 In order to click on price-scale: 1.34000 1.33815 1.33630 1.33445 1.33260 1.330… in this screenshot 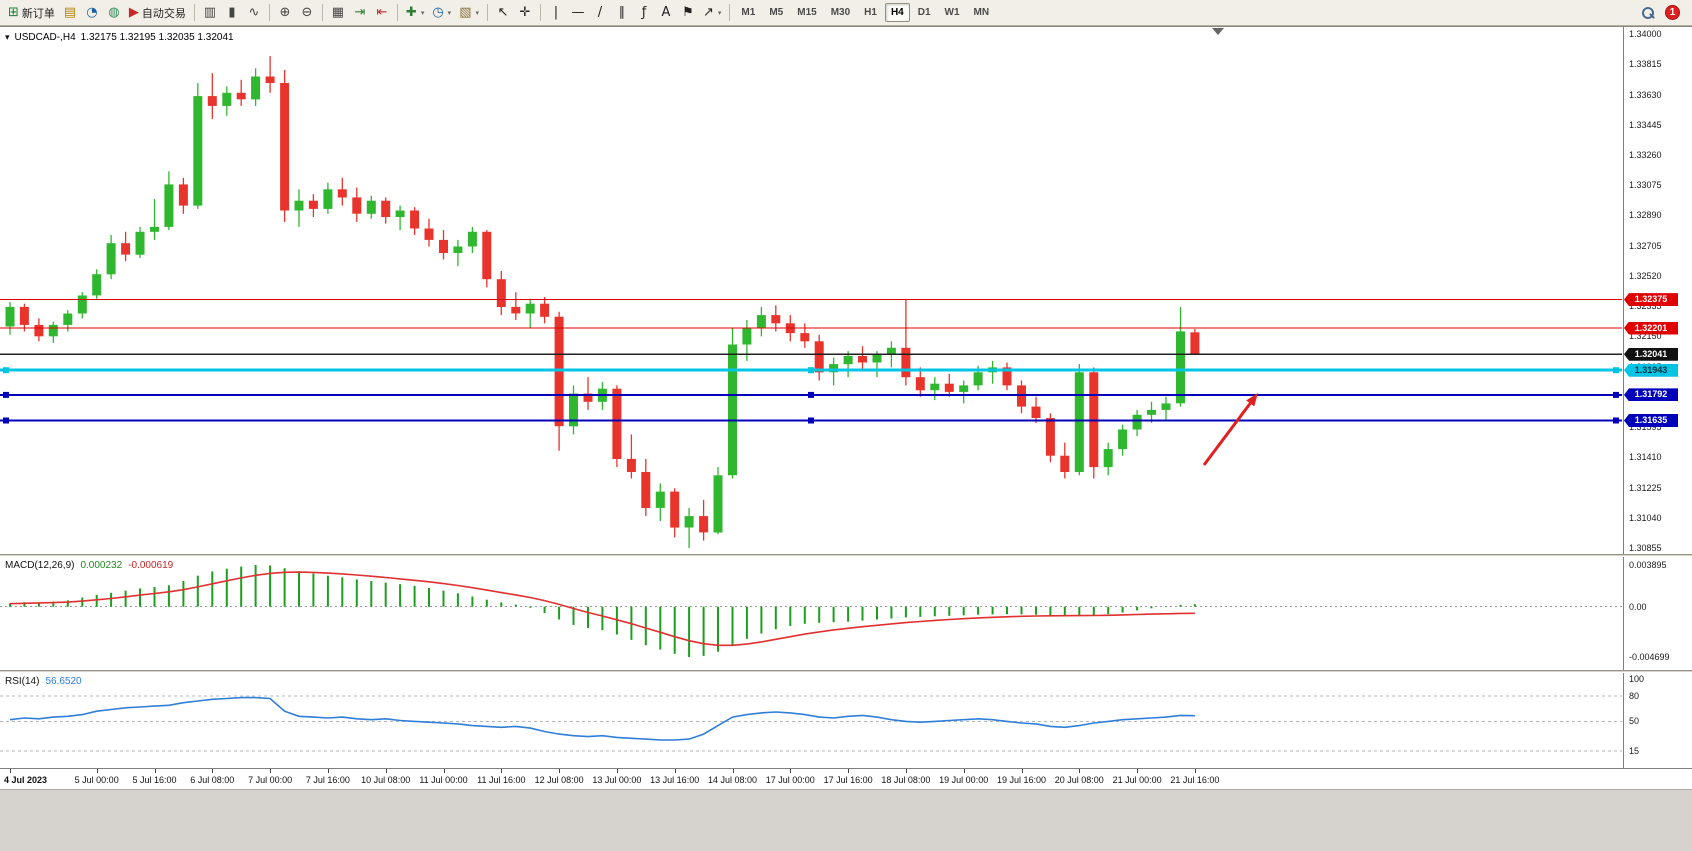, I will do `click(1657, 290)`.